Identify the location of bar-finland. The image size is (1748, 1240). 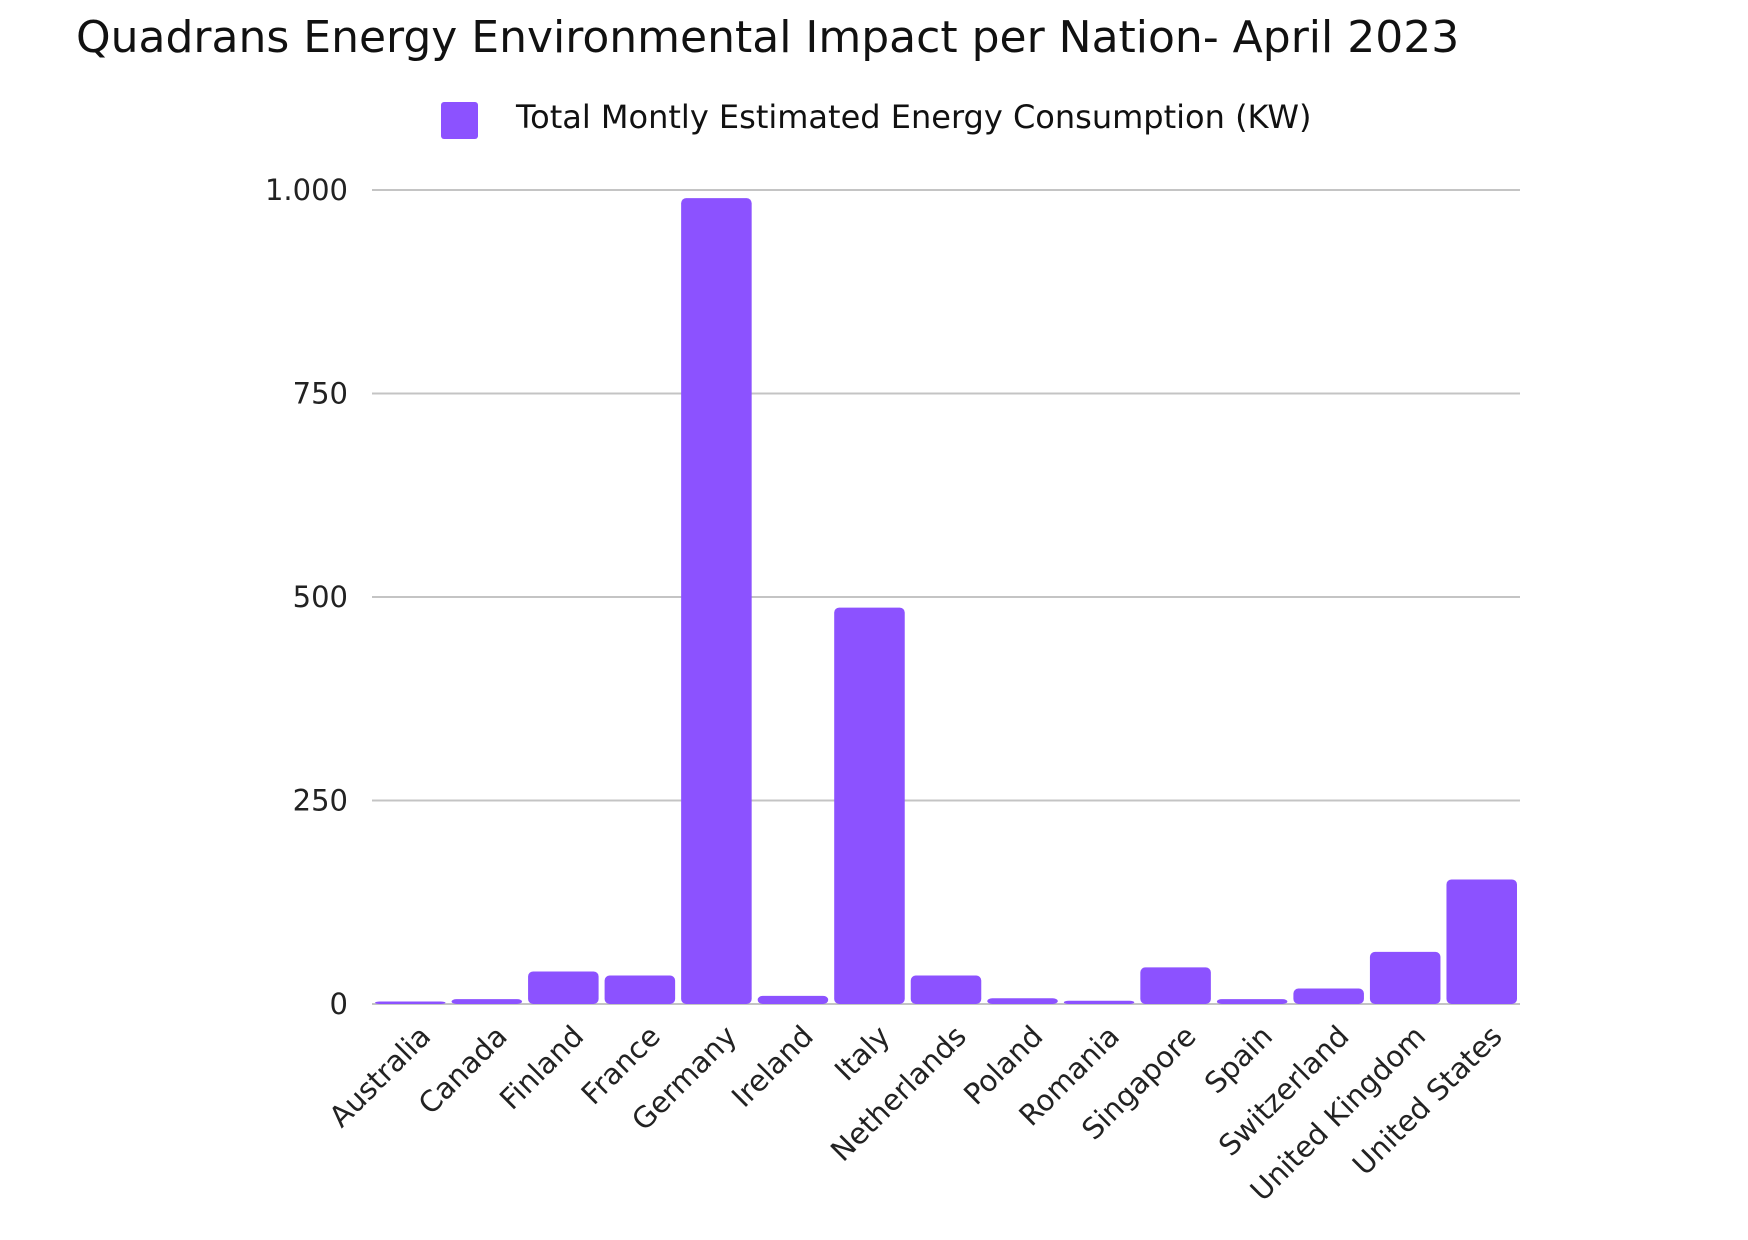
(563, 987).